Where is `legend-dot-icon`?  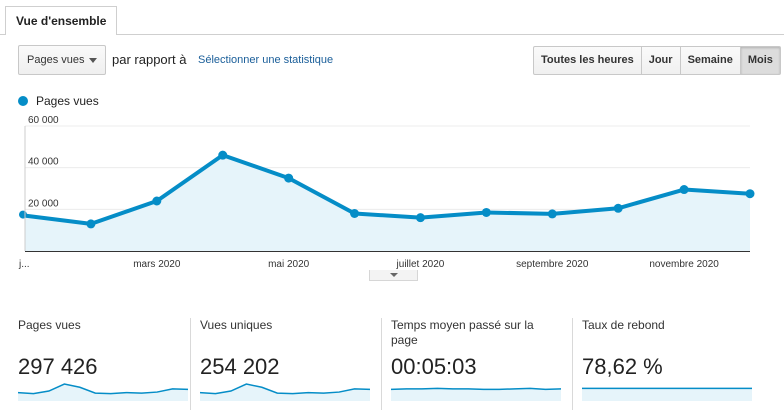 legend-dot-icon is located at coordinates (23, 101).